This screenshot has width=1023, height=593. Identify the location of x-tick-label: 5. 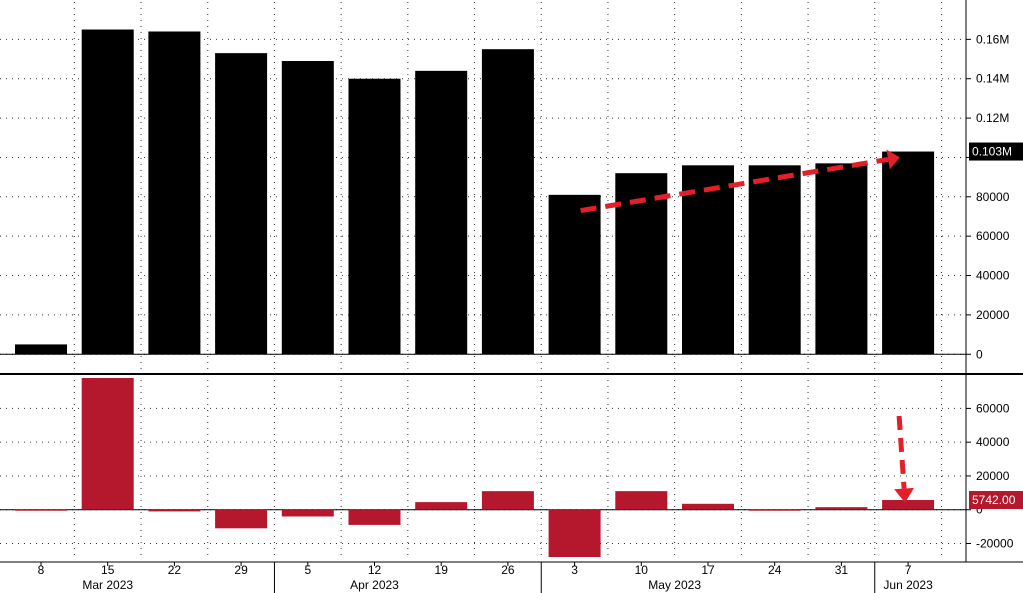
(307, 570).